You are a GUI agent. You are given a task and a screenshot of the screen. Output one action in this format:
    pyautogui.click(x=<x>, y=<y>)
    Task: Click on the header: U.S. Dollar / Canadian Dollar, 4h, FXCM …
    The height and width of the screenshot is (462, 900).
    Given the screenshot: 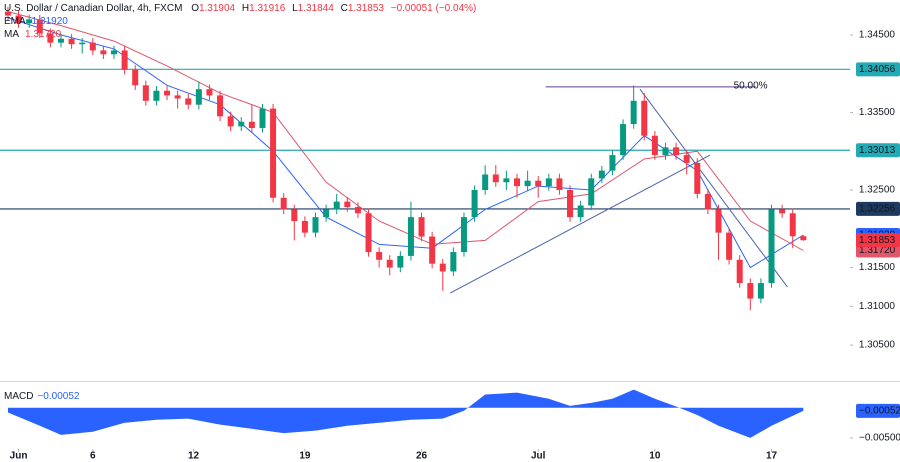 What is the action you would take?
    pyautogui.click(x=240, y=8)
    